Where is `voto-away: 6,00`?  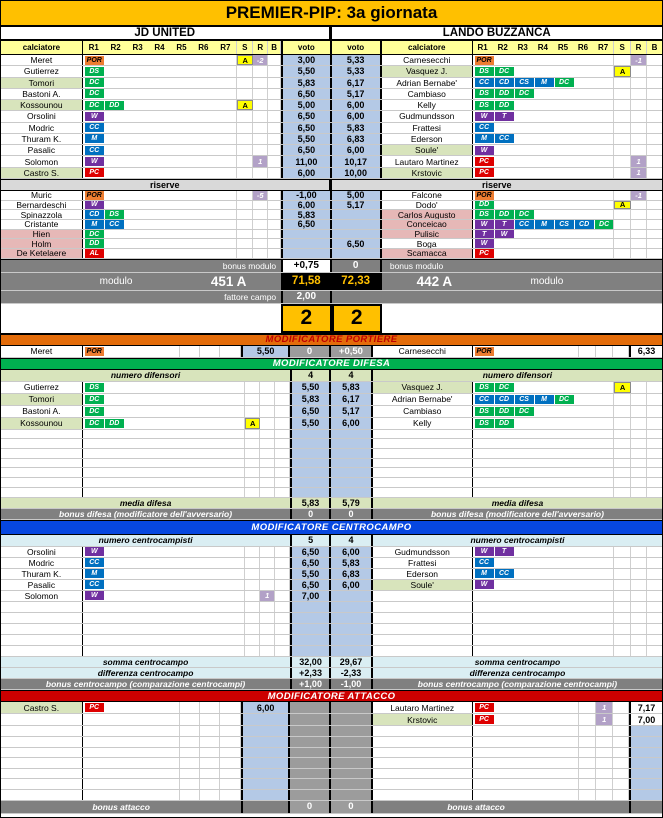 voto-away: 6,00 is located at coordinates (352, 551).